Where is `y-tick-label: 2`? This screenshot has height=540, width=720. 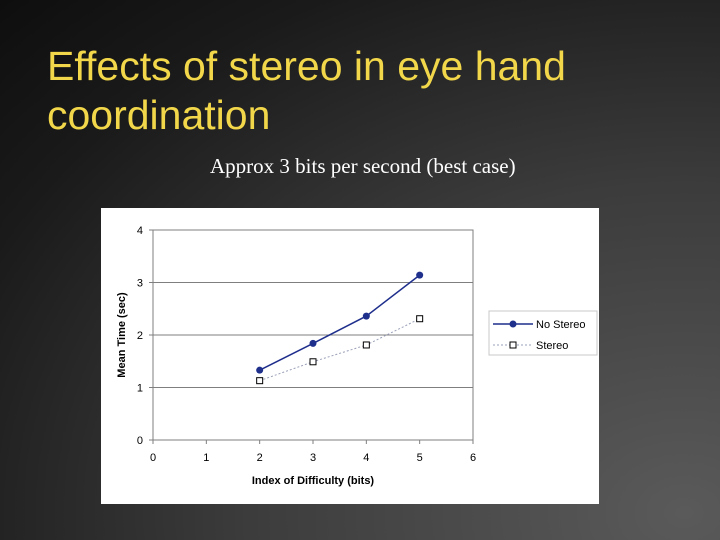
y-tick-label: 2 is located at coordinates (140, 336).